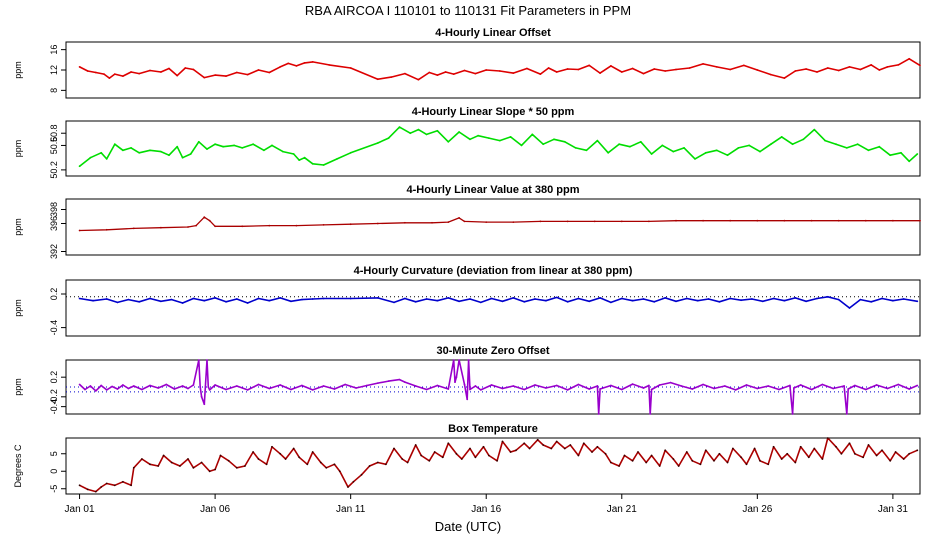  What do you see at coordinates (54, 251) in the screenshot?
I see `y-tick-label: 392` at bounding box center [54, 251].